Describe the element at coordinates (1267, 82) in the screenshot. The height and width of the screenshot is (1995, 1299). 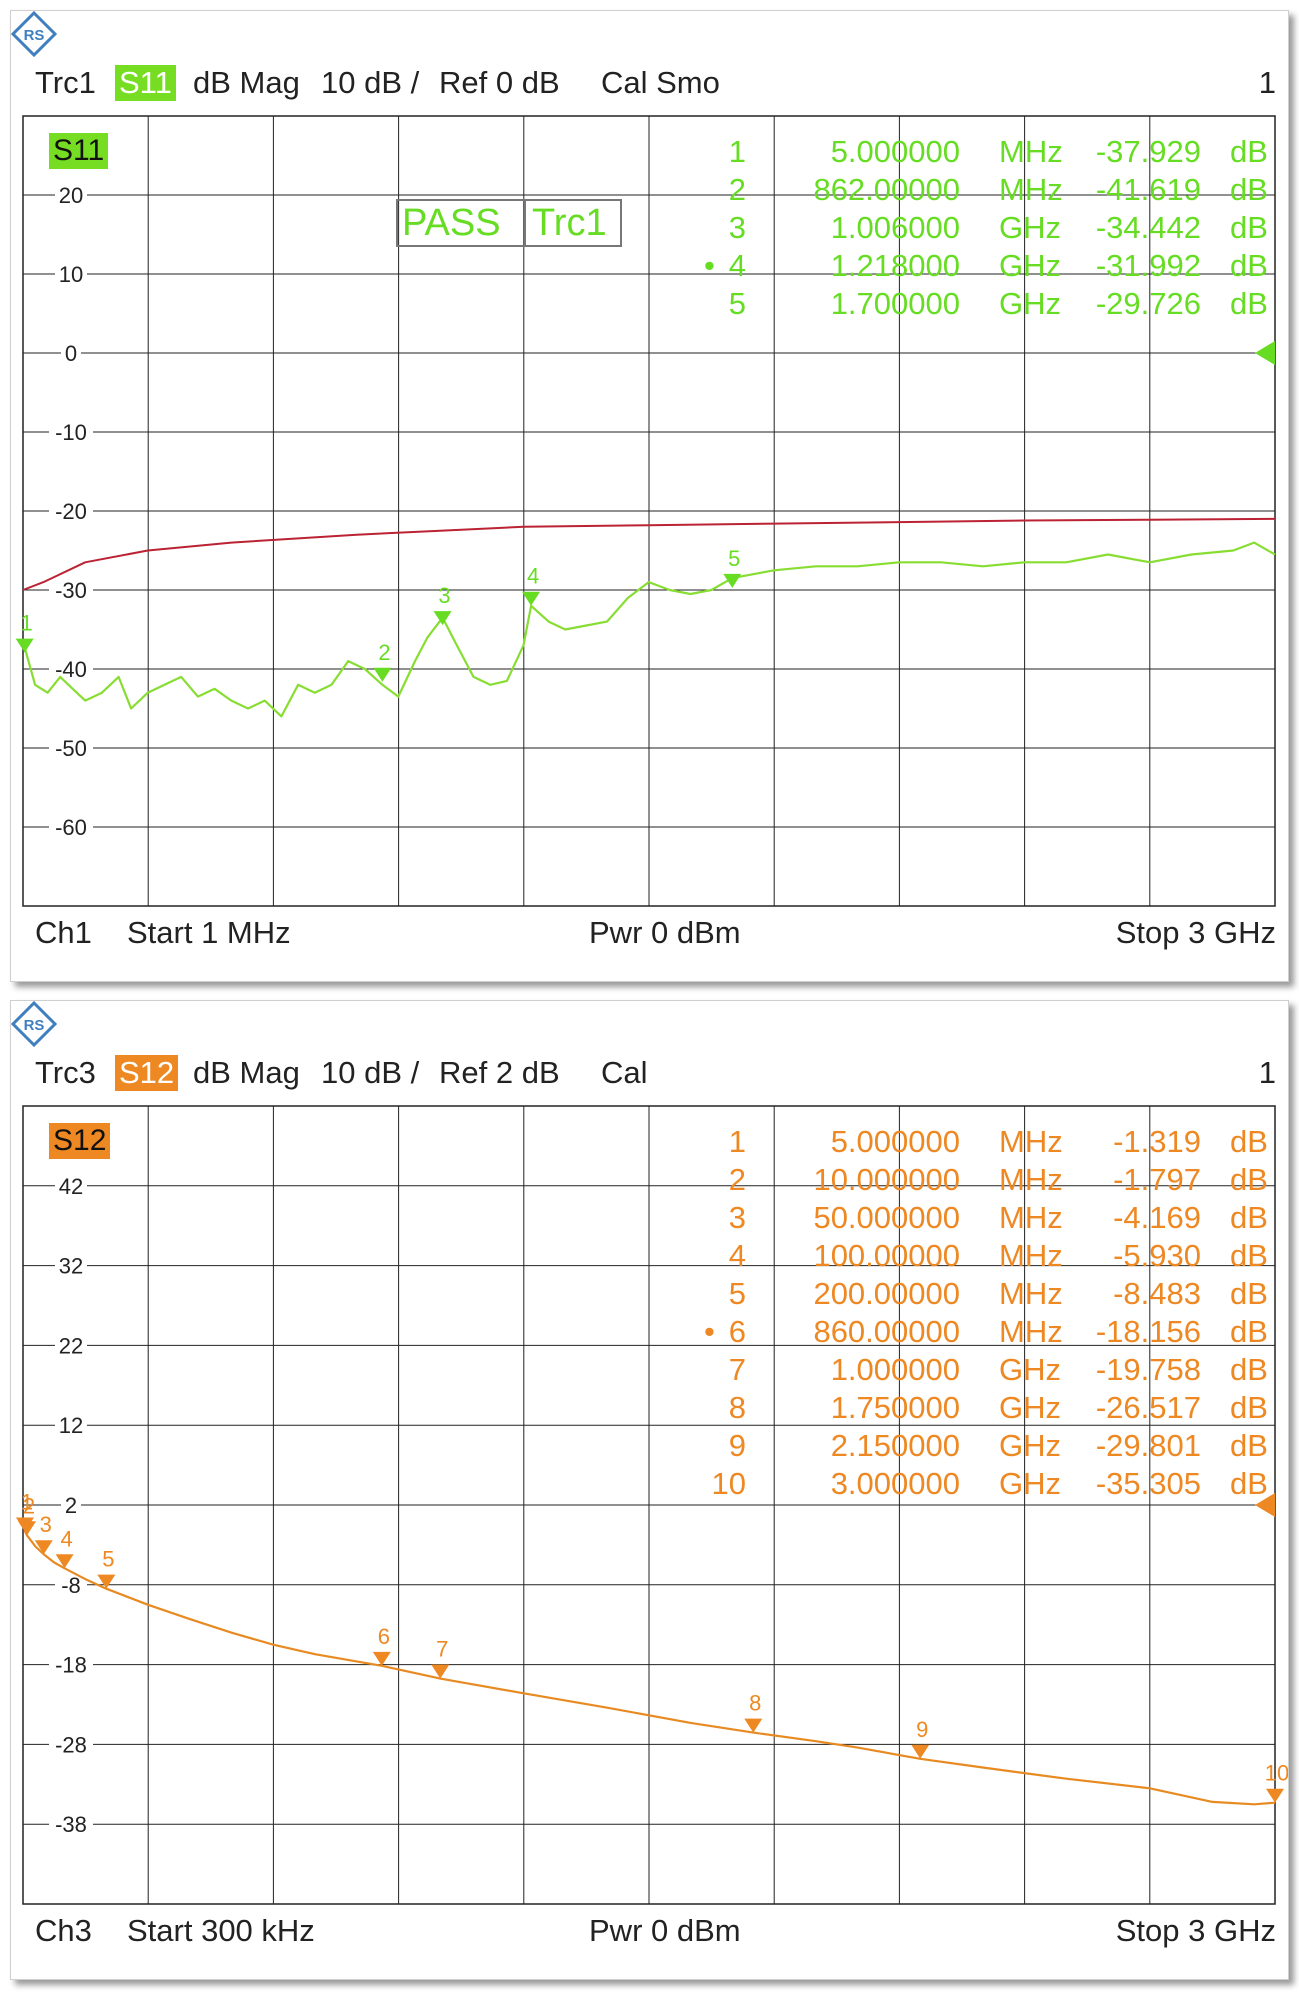
I see `channel-index: 1` at that location.